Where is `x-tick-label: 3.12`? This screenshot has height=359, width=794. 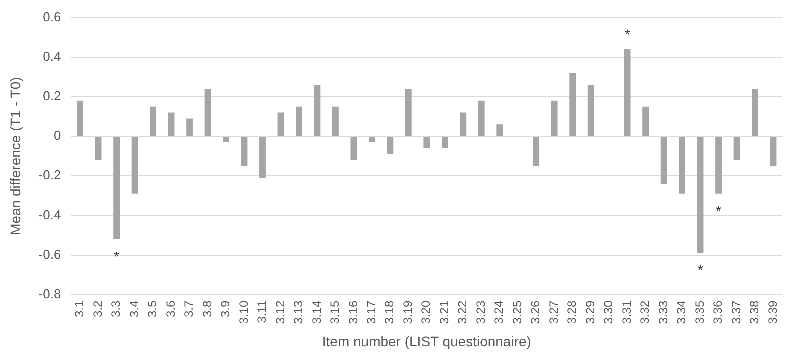
x-tick-label: 3.12 is located at coordinates (280, 312).